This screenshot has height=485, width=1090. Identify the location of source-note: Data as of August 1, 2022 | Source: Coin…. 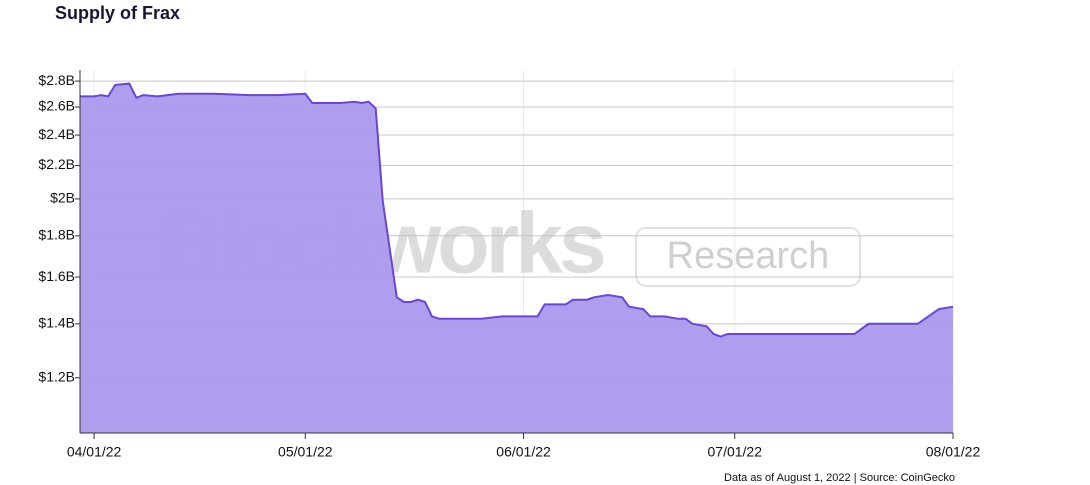
(839, 478).